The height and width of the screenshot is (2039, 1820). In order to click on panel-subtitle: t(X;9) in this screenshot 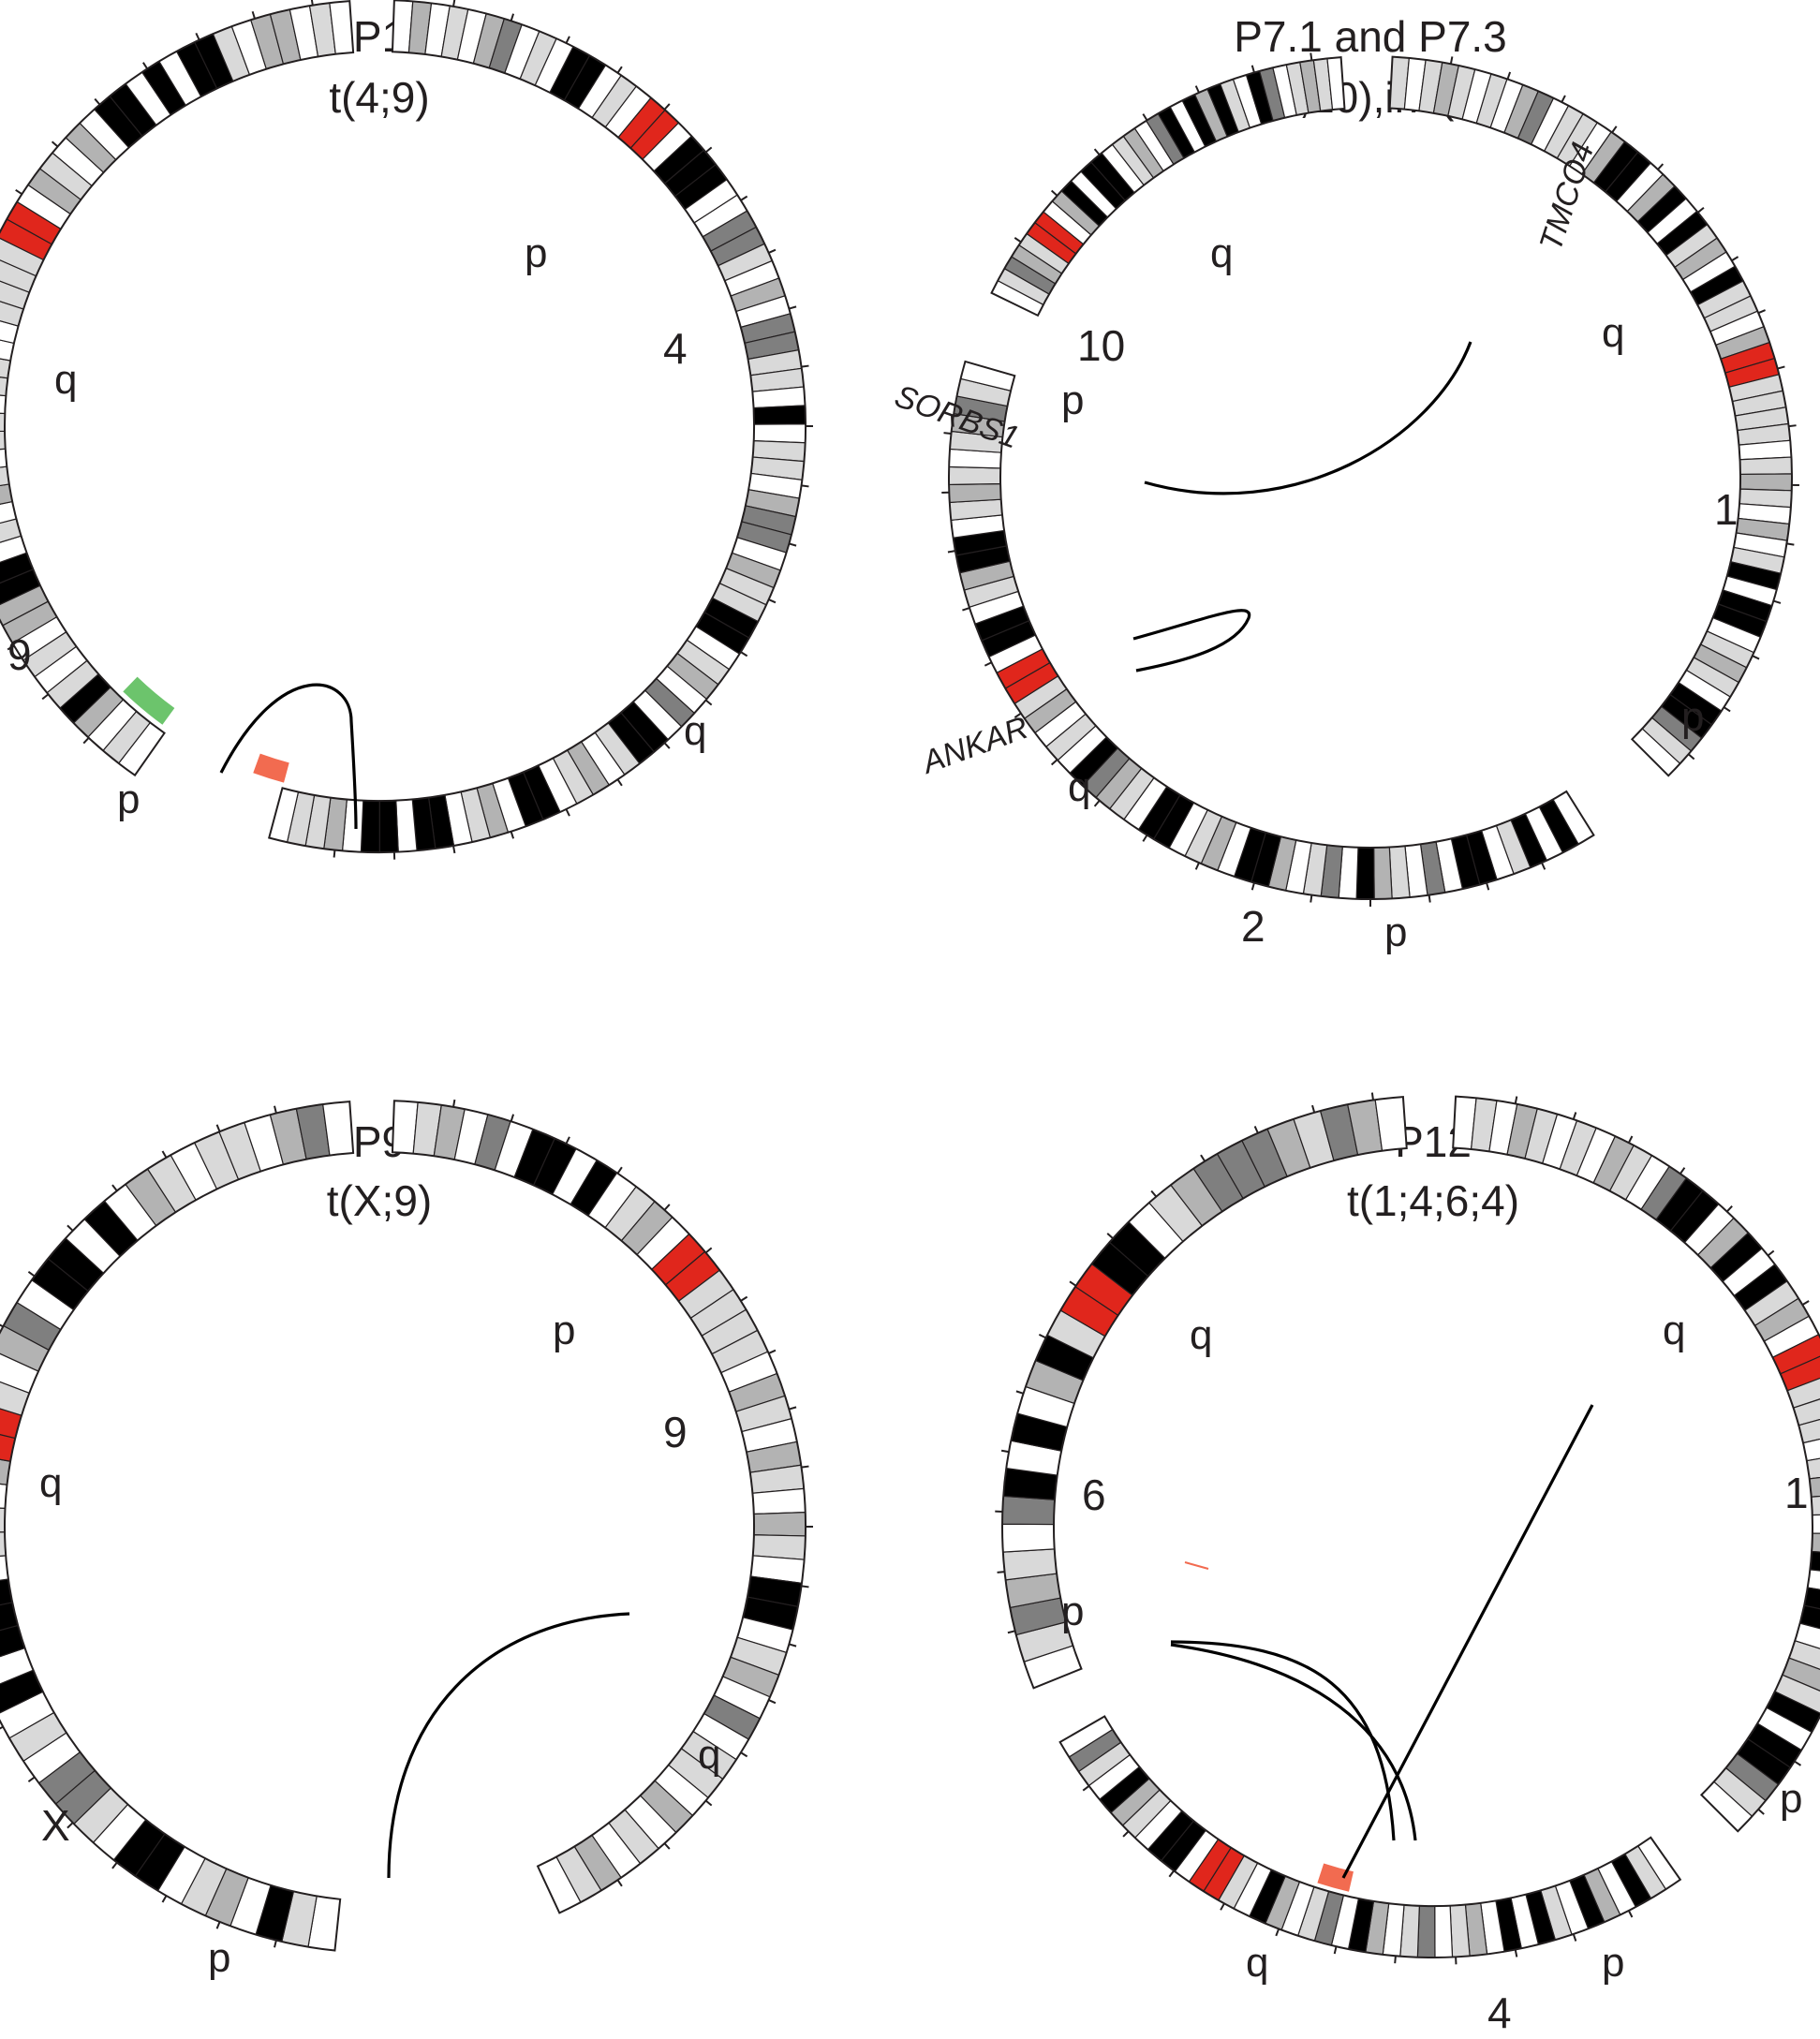, I will do `click(380, 1200)`.